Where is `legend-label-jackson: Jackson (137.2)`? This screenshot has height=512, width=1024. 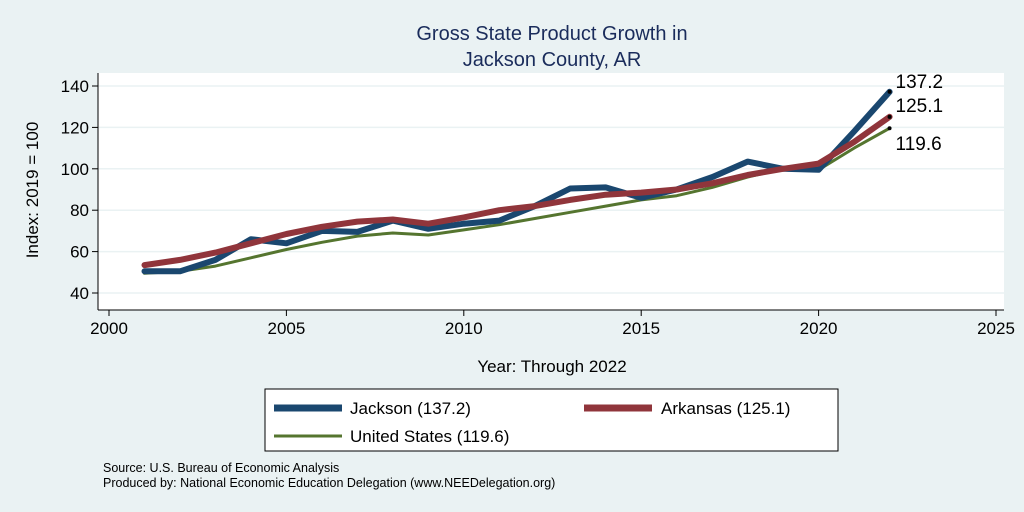 legend-label-jackson: Jackson (137.2) is located at coordinates (410, 408).